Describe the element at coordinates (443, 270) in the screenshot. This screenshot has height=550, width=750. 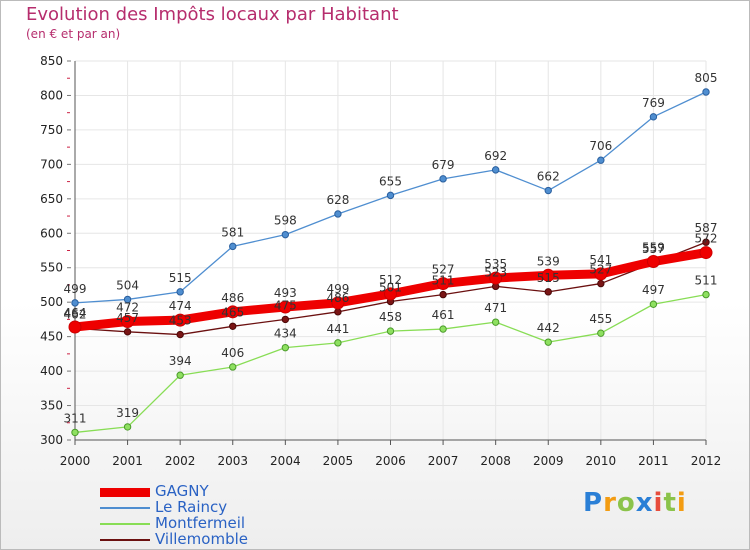
I see `data-label-gagny: 527` at that location.